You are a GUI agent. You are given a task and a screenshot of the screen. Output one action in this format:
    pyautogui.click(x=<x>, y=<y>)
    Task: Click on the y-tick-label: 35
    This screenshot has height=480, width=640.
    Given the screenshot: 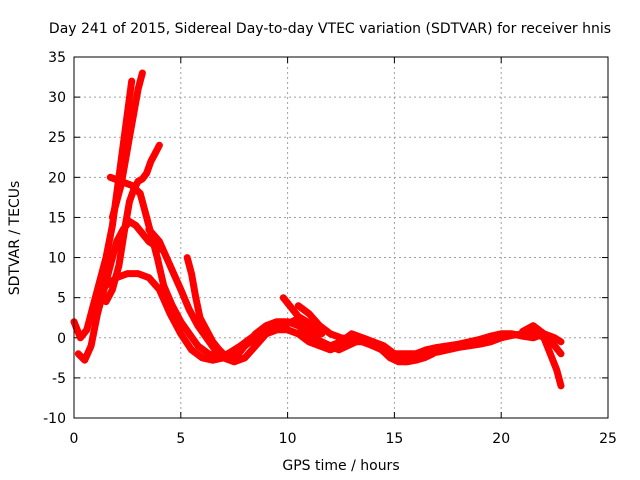 What is the action you would take?
    pyautogui.click(x=57, y=58)
    